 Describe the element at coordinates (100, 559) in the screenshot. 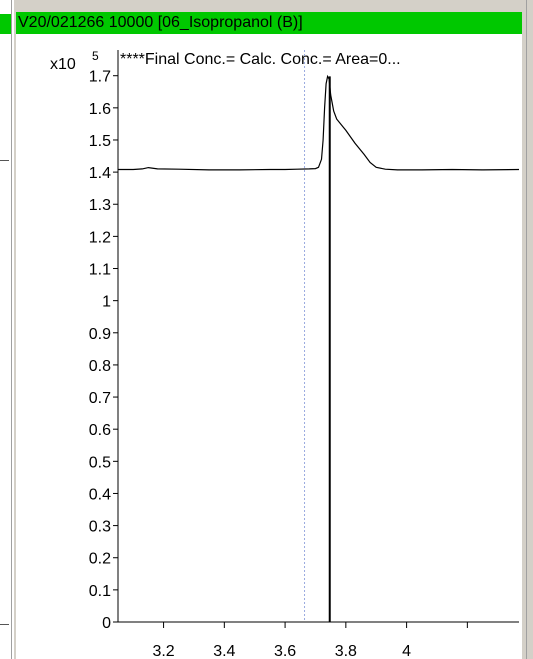

I see `y-tick-label: 0.2` at that location.